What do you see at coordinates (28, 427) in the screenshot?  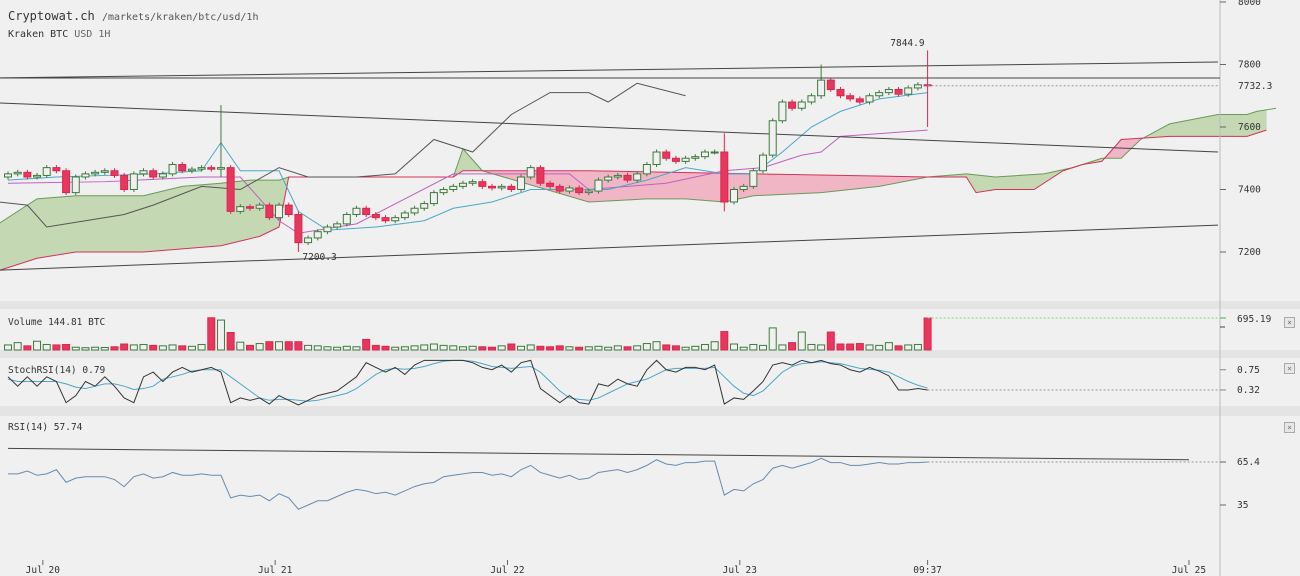 I see `rsi-label: RSI(14)` at bounding box center [28, 427].